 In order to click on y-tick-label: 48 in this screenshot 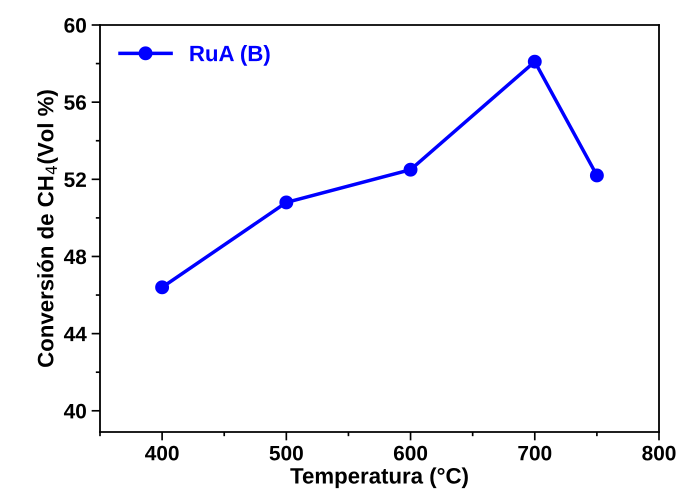, I will do `click(75, 256)`.